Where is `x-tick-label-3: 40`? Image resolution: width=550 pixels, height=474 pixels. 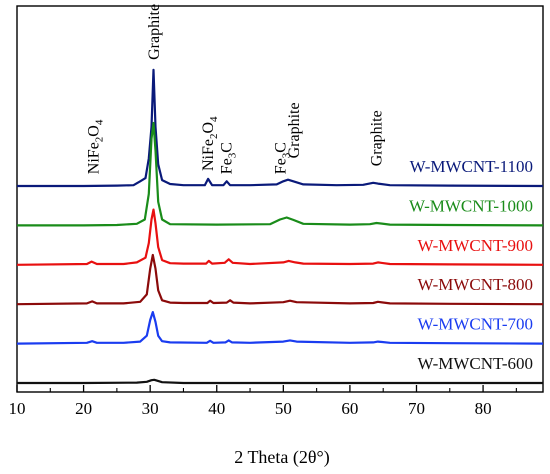 x-tick-label-3: 40 is located at coordinates (216, 408).